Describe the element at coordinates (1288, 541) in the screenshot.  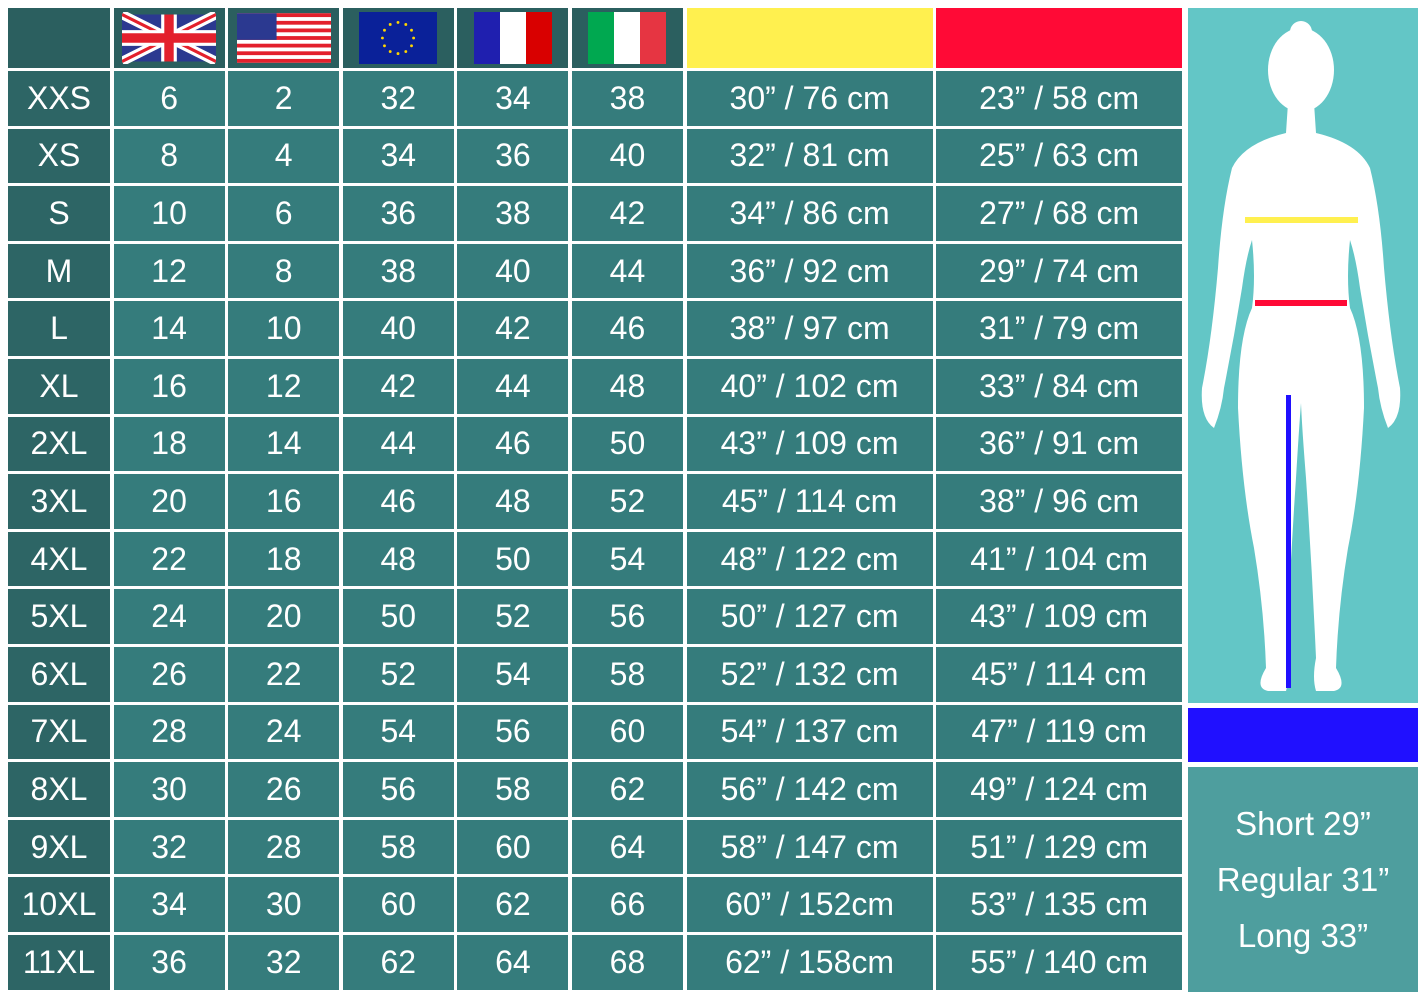
I see `inseam-line` at that location.